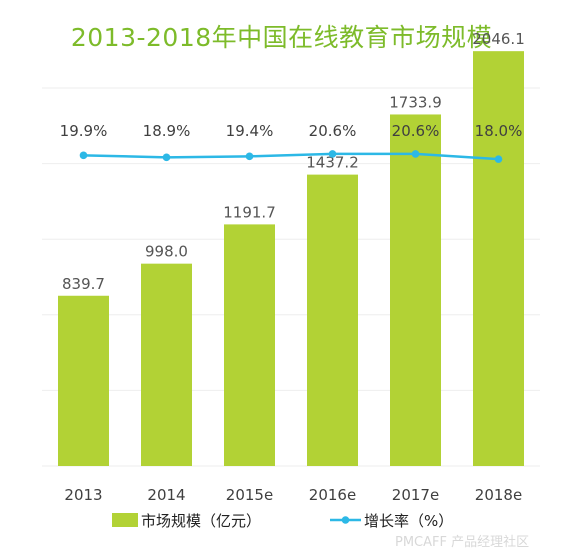  I want to click on x-tick-label: 2018e, so click(498, 495).